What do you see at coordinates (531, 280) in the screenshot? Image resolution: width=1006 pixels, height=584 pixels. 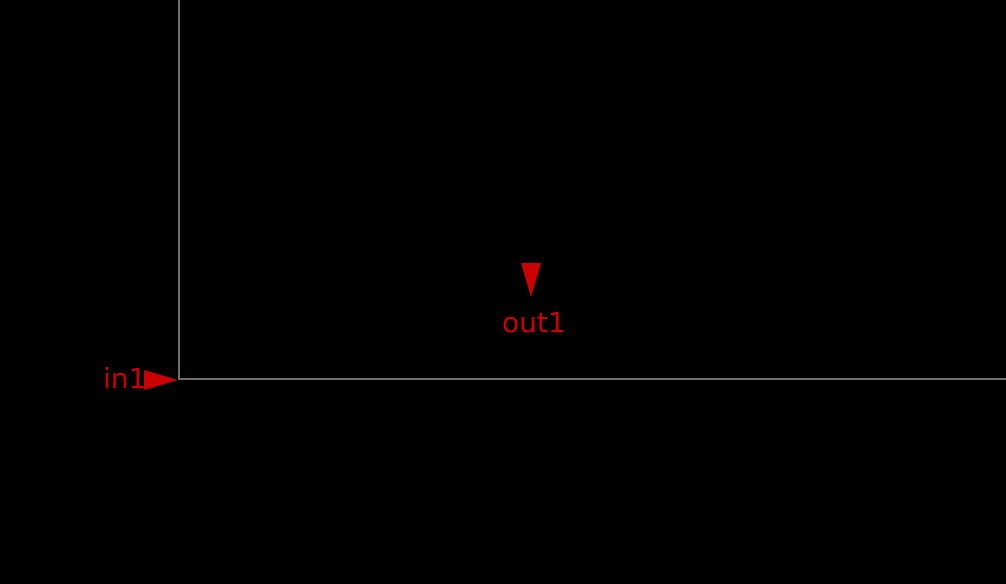 I see `arrow-down-icon` at bounding box center [531, 280].